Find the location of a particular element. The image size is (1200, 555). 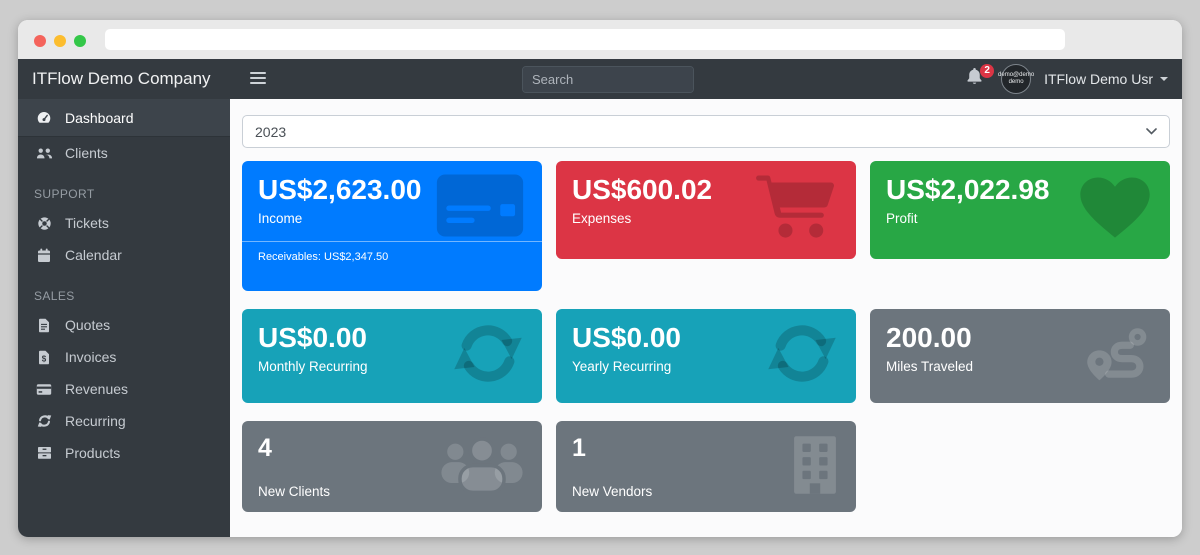

sidebar-item-label: Calendar is located at coordinates (93, 255).